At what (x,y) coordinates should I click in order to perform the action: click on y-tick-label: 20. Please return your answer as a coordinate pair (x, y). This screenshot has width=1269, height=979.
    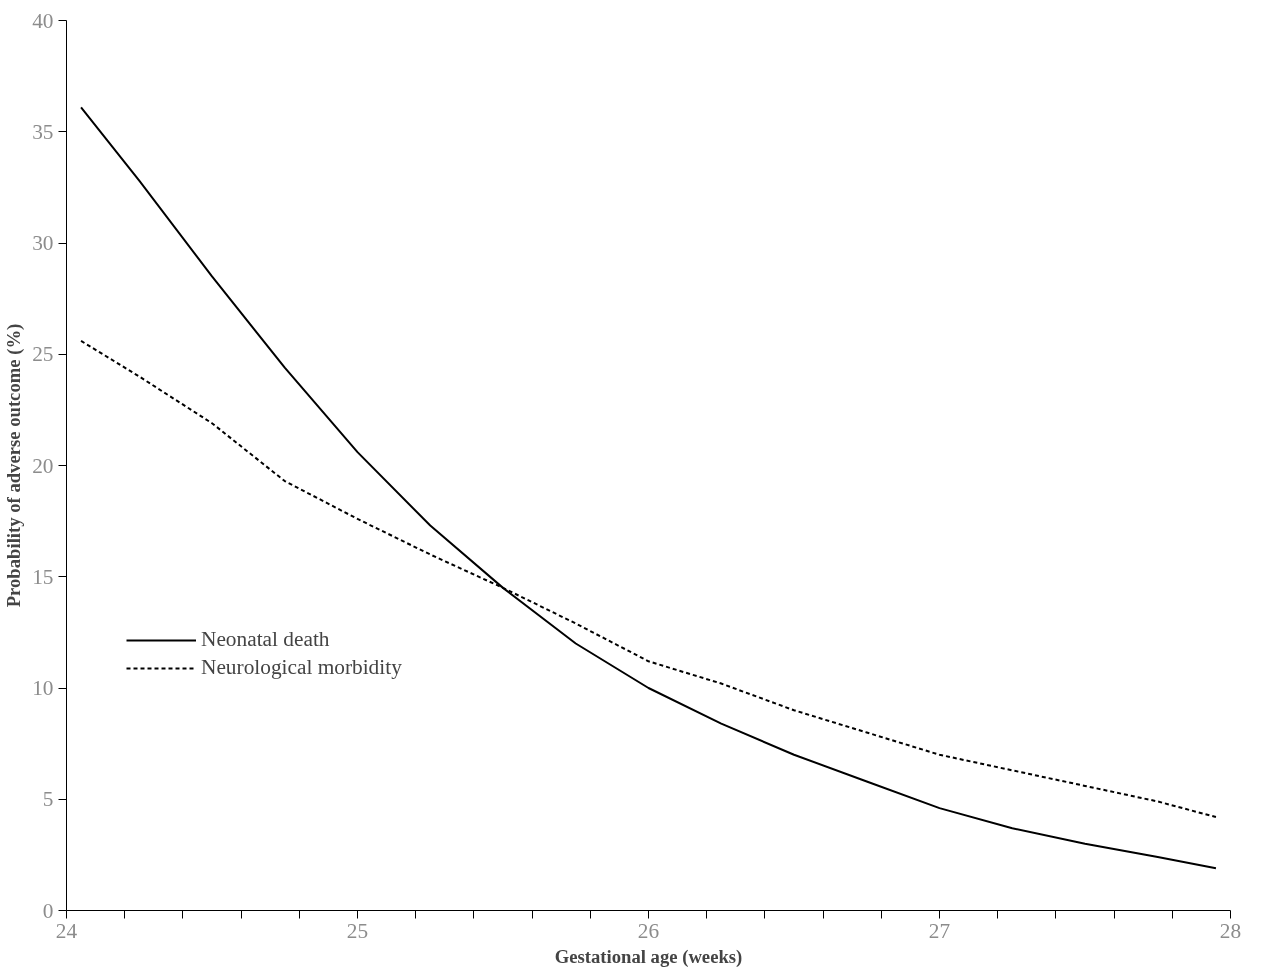
    Looking at the image, I should click on (43, 465).